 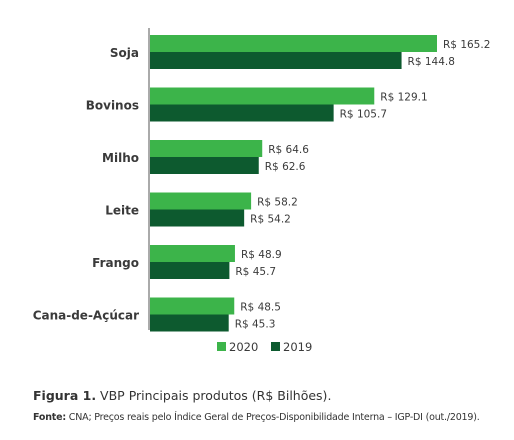 What do you see at coordinates (242, 113) in the screenshot?
I see `bar-bovinos-2019` at bounding box center [242, 113].